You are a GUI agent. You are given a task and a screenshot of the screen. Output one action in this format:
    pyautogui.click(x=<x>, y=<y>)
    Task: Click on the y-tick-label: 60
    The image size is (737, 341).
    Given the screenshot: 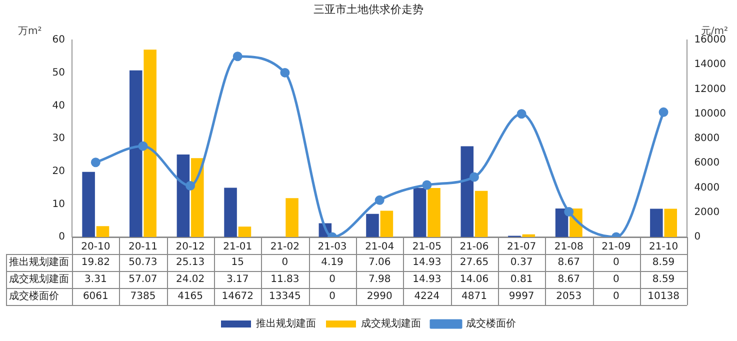 What is the action you would take?
    pyautogui.click(x=58, y=40)
    